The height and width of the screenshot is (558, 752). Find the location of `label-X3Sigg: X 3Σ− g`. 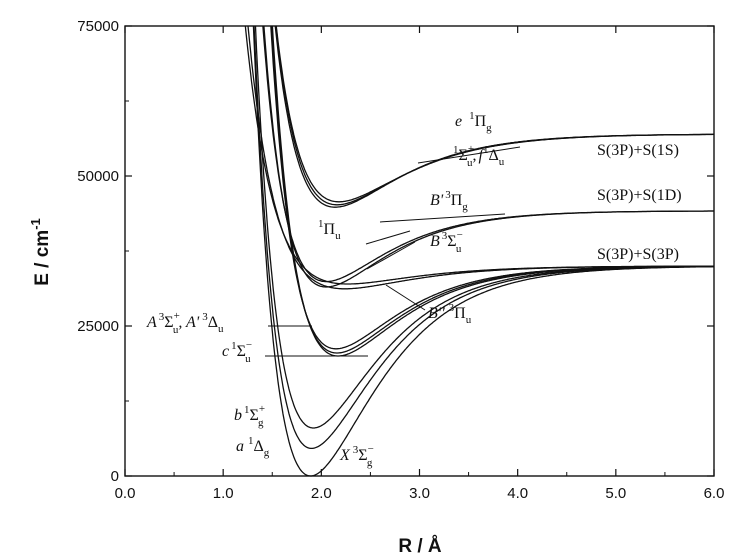

label-X3Sigg: X 3Σ− g is located at coordinates (356, 456).